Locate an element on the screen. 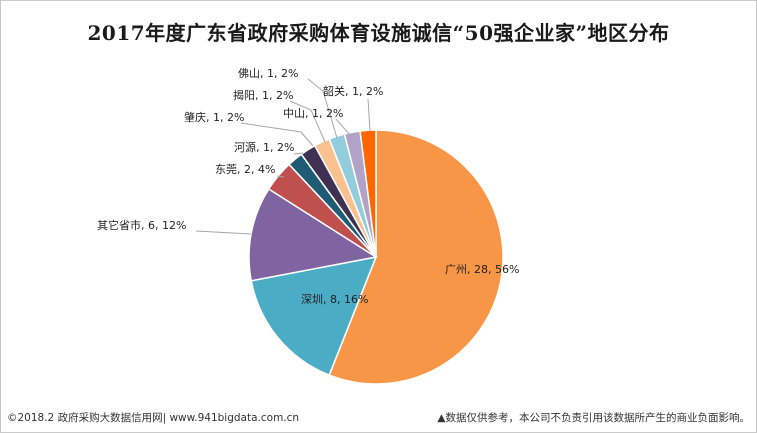 The width and height of the screenshot is (757, 433). chart-title: 2017年度广东省政府采购体育设施诚信“50强企业家”地区分布 is located at coordinates (378, 33).